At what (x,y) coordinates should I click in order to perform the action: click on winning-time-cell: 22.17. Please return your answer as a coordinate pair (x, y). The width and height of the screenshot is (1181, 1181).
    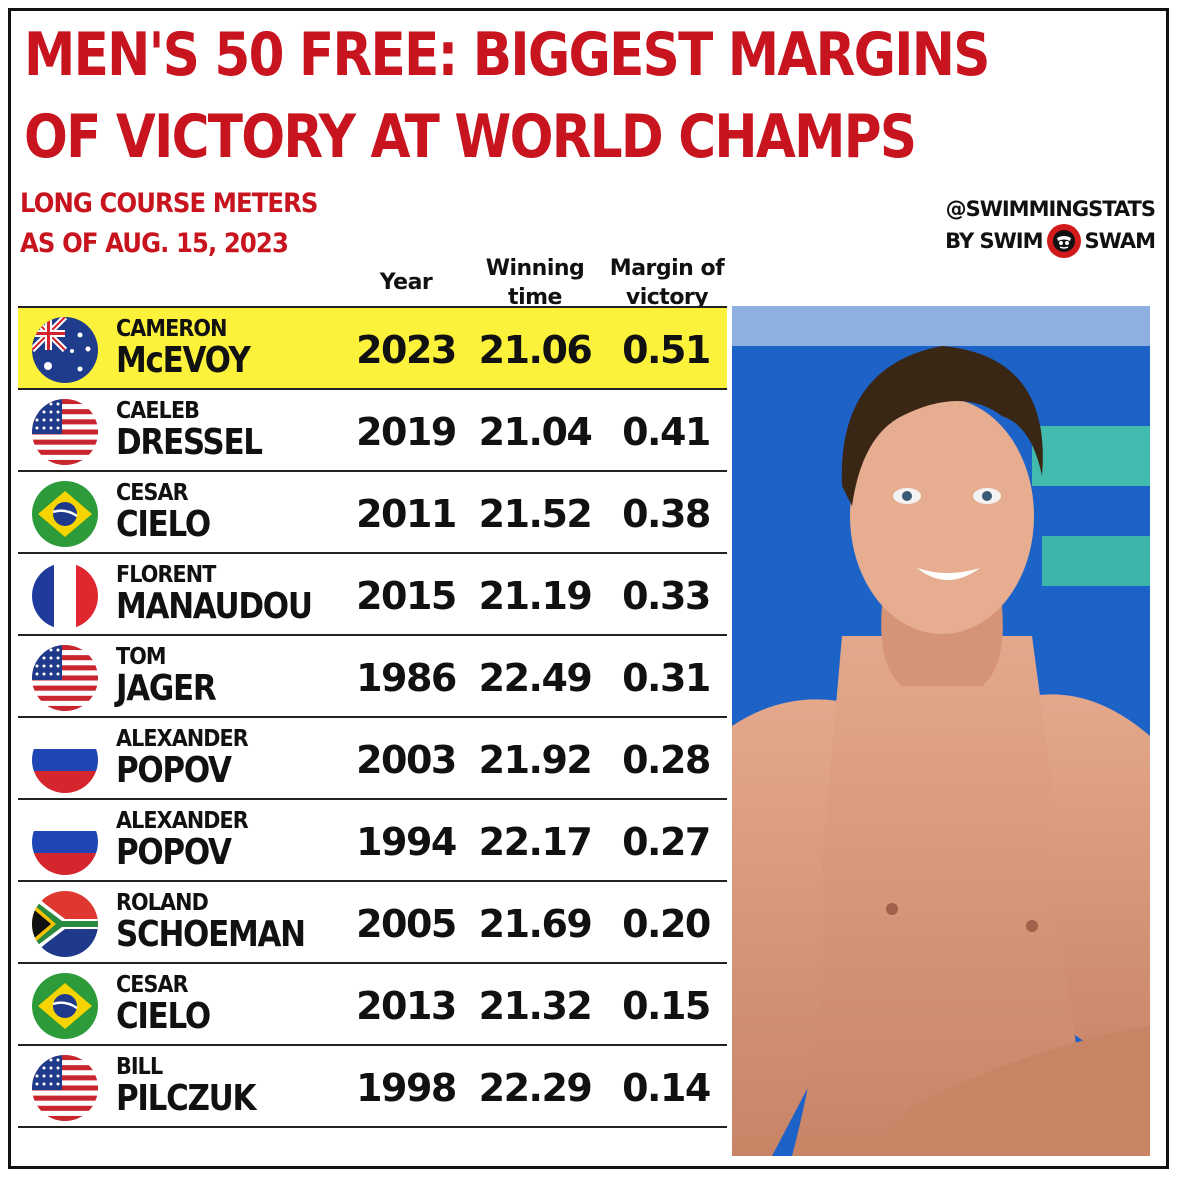
    Looking at the image, I should click on (535, 842).